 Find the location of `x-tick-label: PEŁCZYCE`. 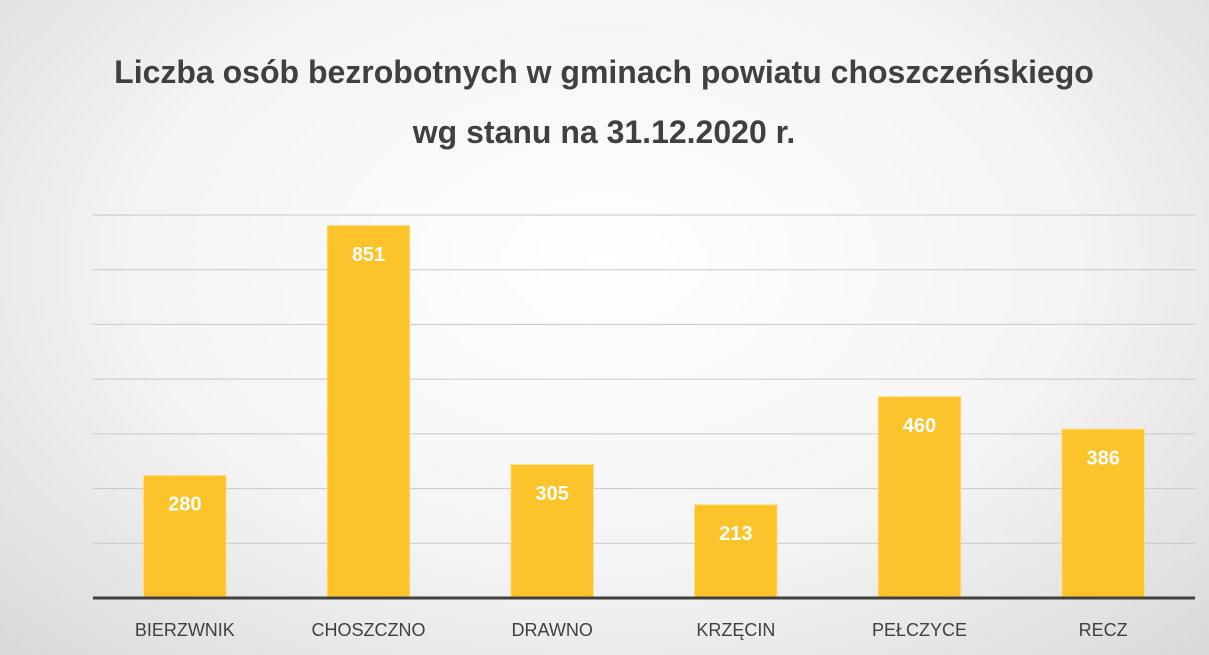

x-tick-label: PEŁCZYCE is located at coordinates (919, 630).